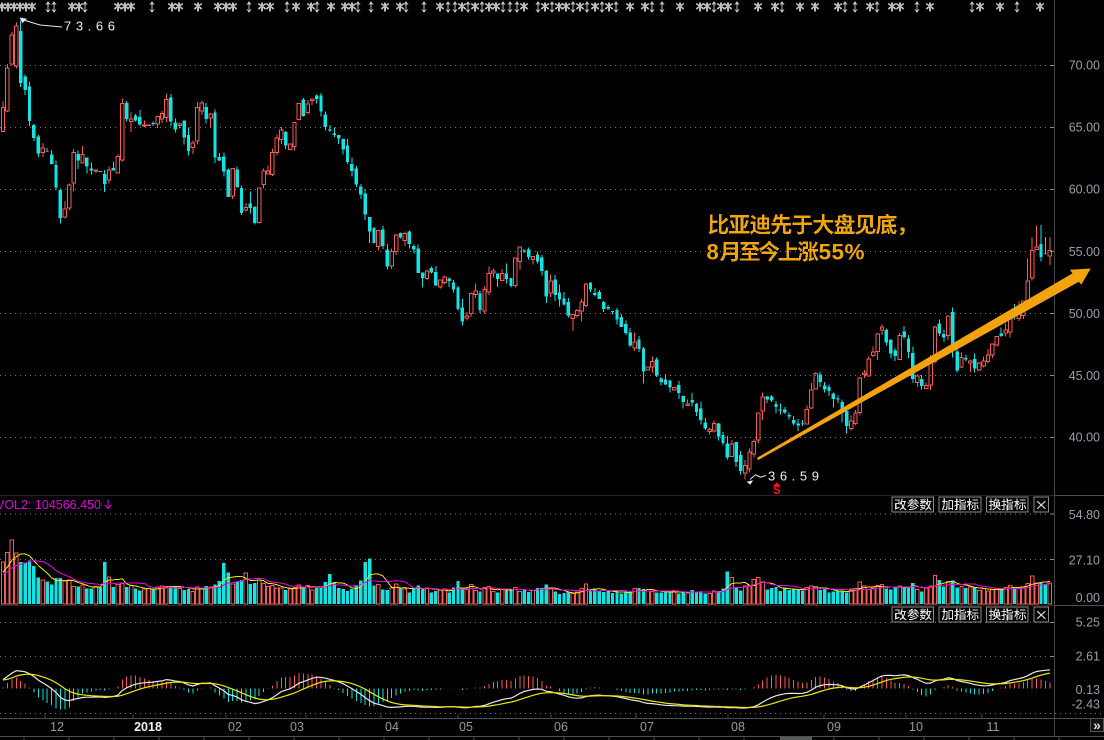  I want to click on svg-text: -2.43, so click(1086, 705).